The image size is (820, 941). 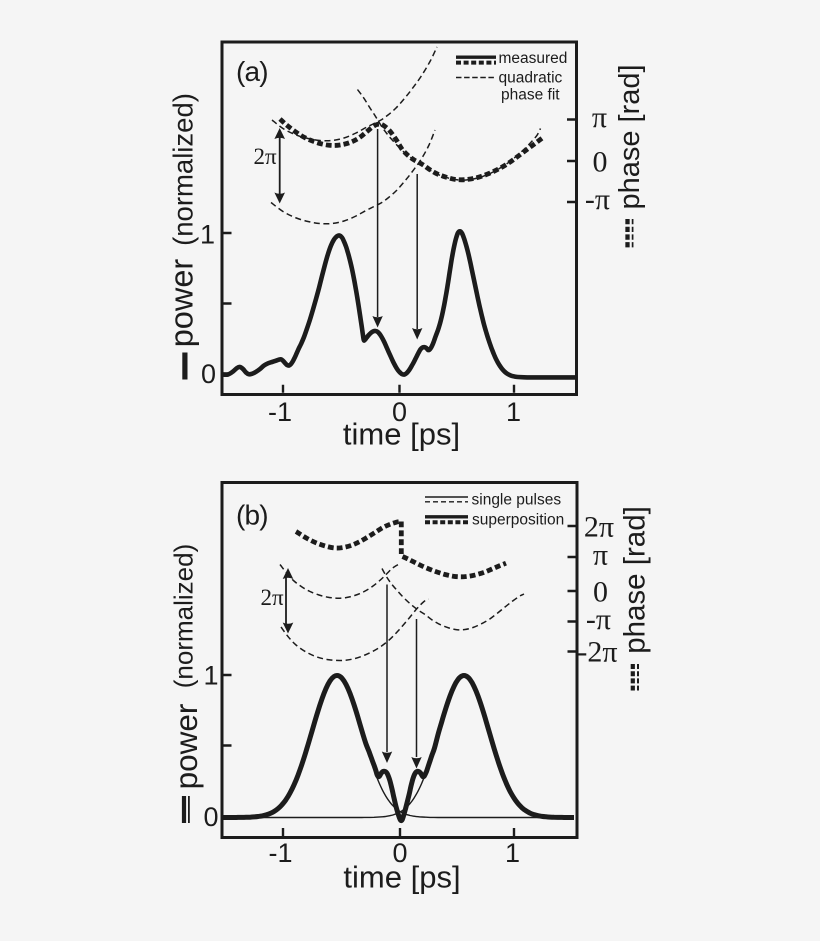 I want to click on svg-text: quadratic, so click(x=531, y=78).